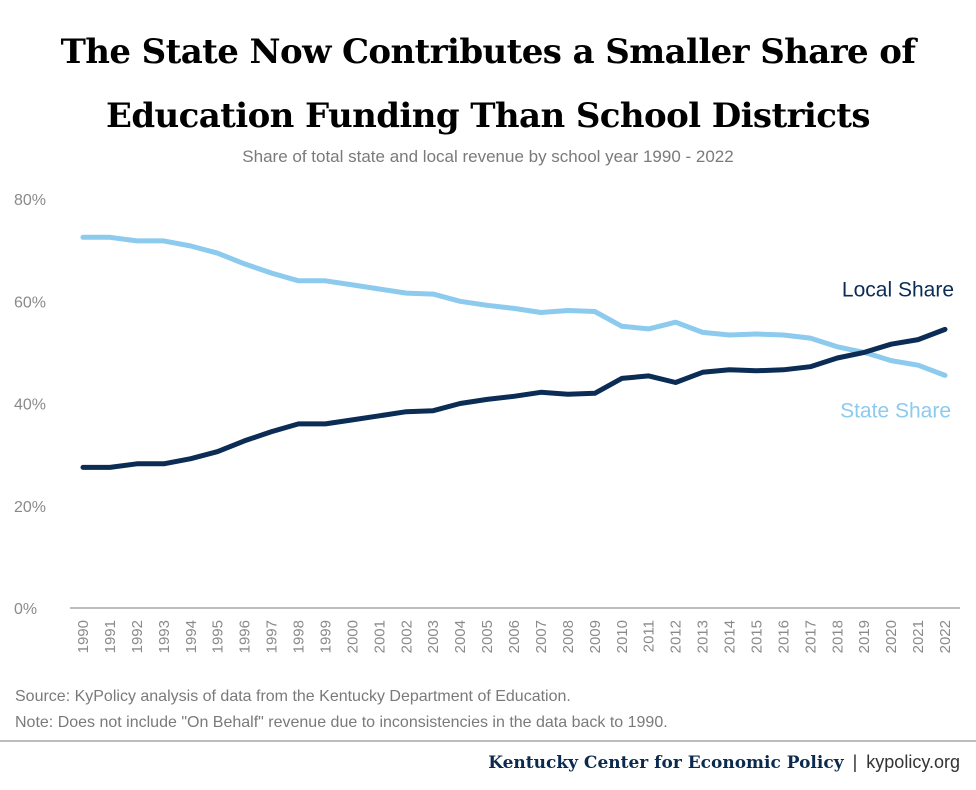 The height and width of the screenshot is (790, 976). I want to click on y-tick-label: 20%, so click(30, 507).